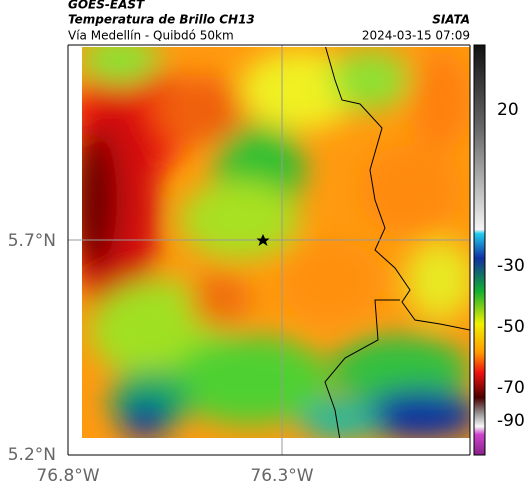 The image size is (526, 491). What do you see at coordinates (511, 266) in the screenshot?
I see `colorbar-tick-label: -30` at bounding box center [511, 266].